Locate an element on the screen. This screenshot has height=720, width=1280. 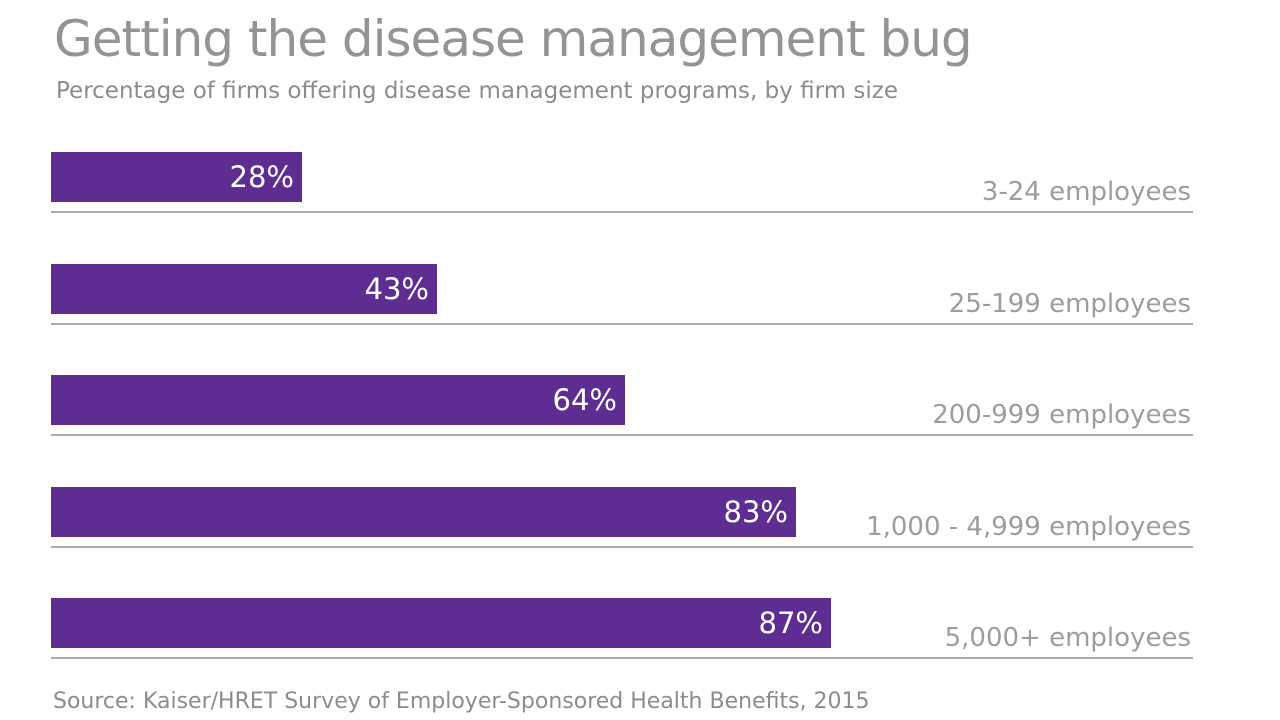
bar-value-label: 64% is located at coordinates (584, 400).